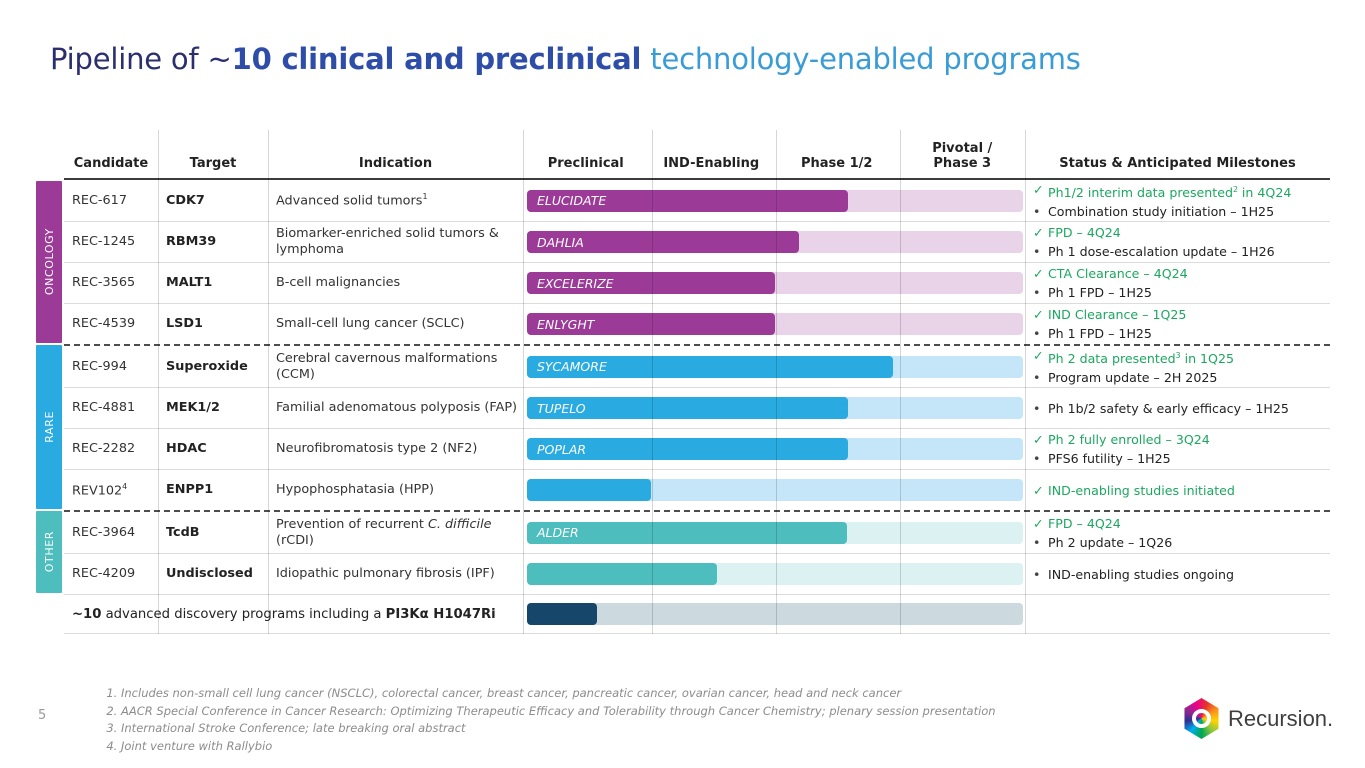  I want to click on phase-bar-track: SYCAMORE, so click(775, 366).